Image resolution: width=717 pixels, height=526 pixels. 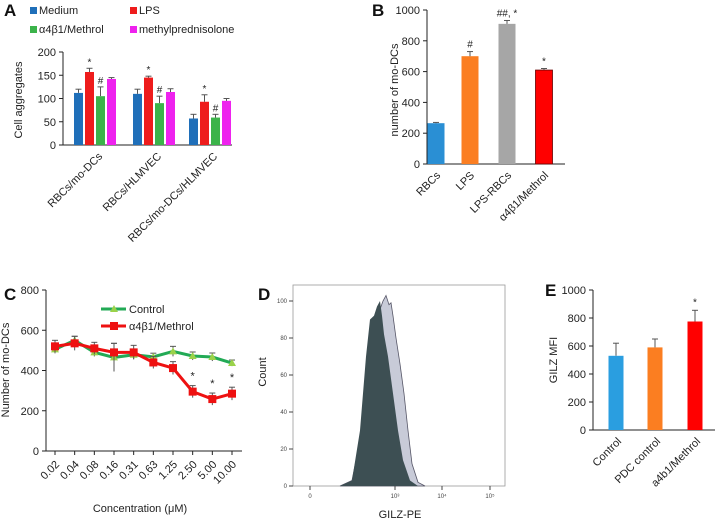 What do you see at coordinates (188, 471) in the screenshot?
I see `panel-c-x-label: 2.50` at bounding box center [188, 471].